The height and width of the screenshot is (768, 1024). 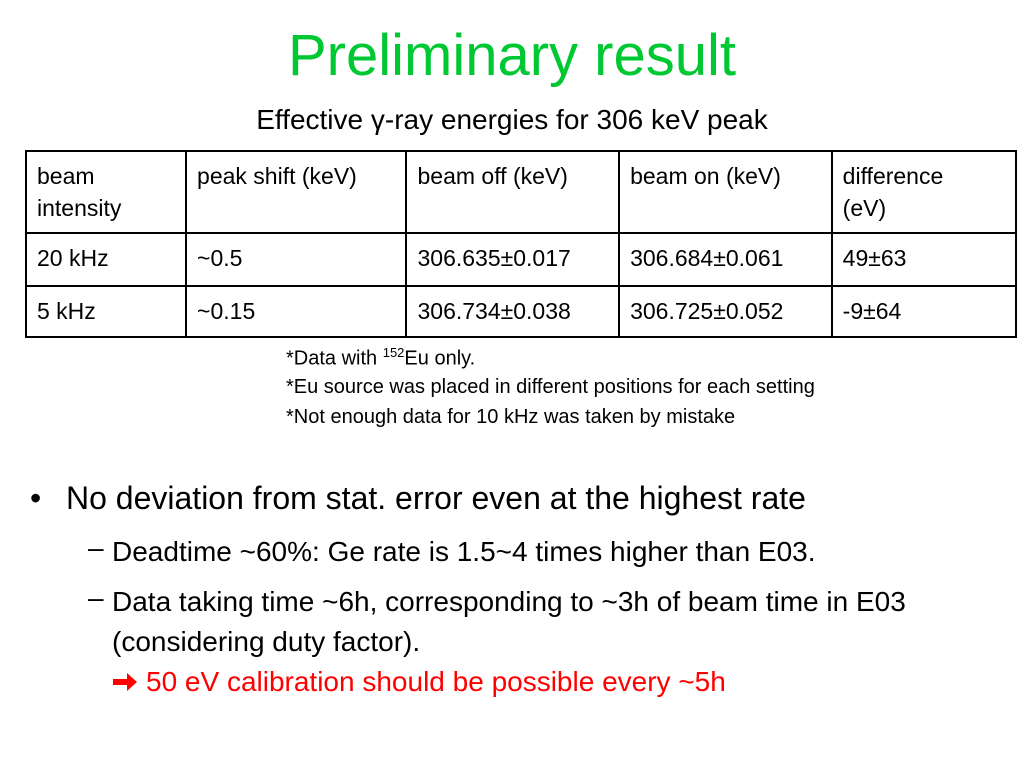 I want to click on header-cell: difference (eV), so click(x=924, y=192).